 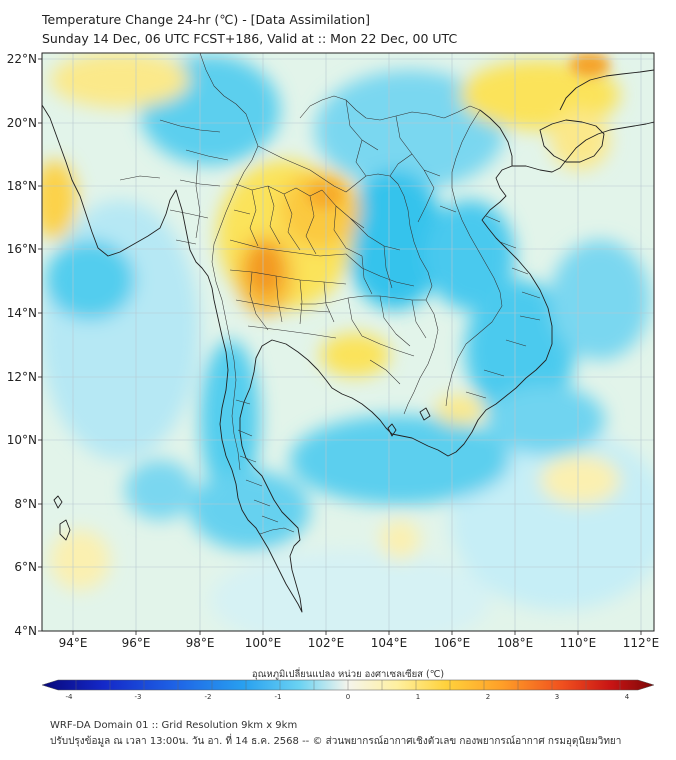 What do you see at coordinates (138, 697) in the screenshot?
I see `colorbar-tick: -3` at bounding box center [138, 697].